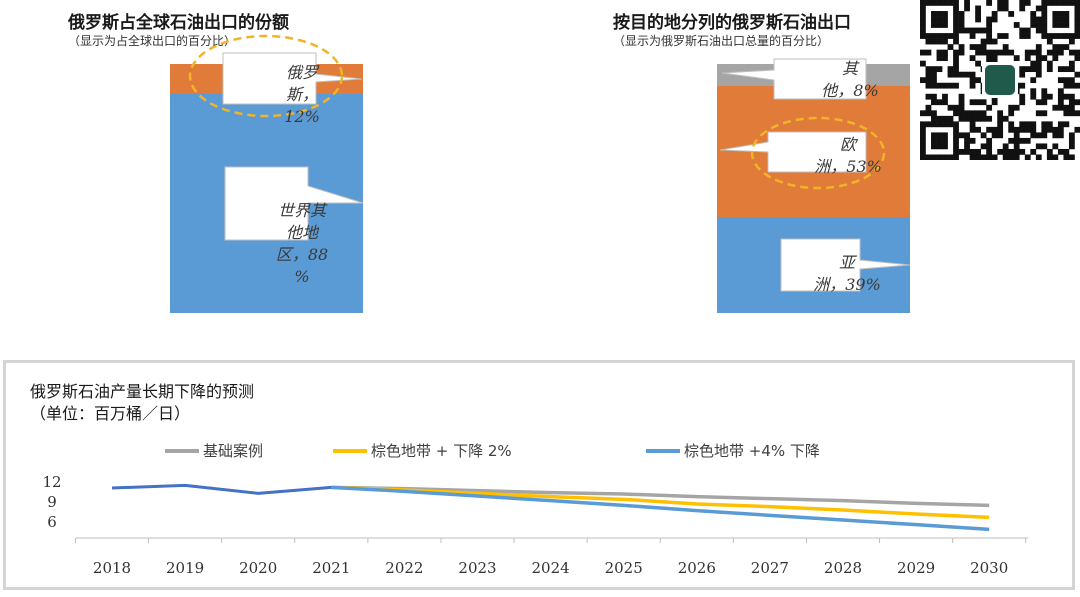 The height and width of the screenshot is (597, 1080). I want to click on chart2-label-asia: 亚 洲，39%, so click(847, 273).